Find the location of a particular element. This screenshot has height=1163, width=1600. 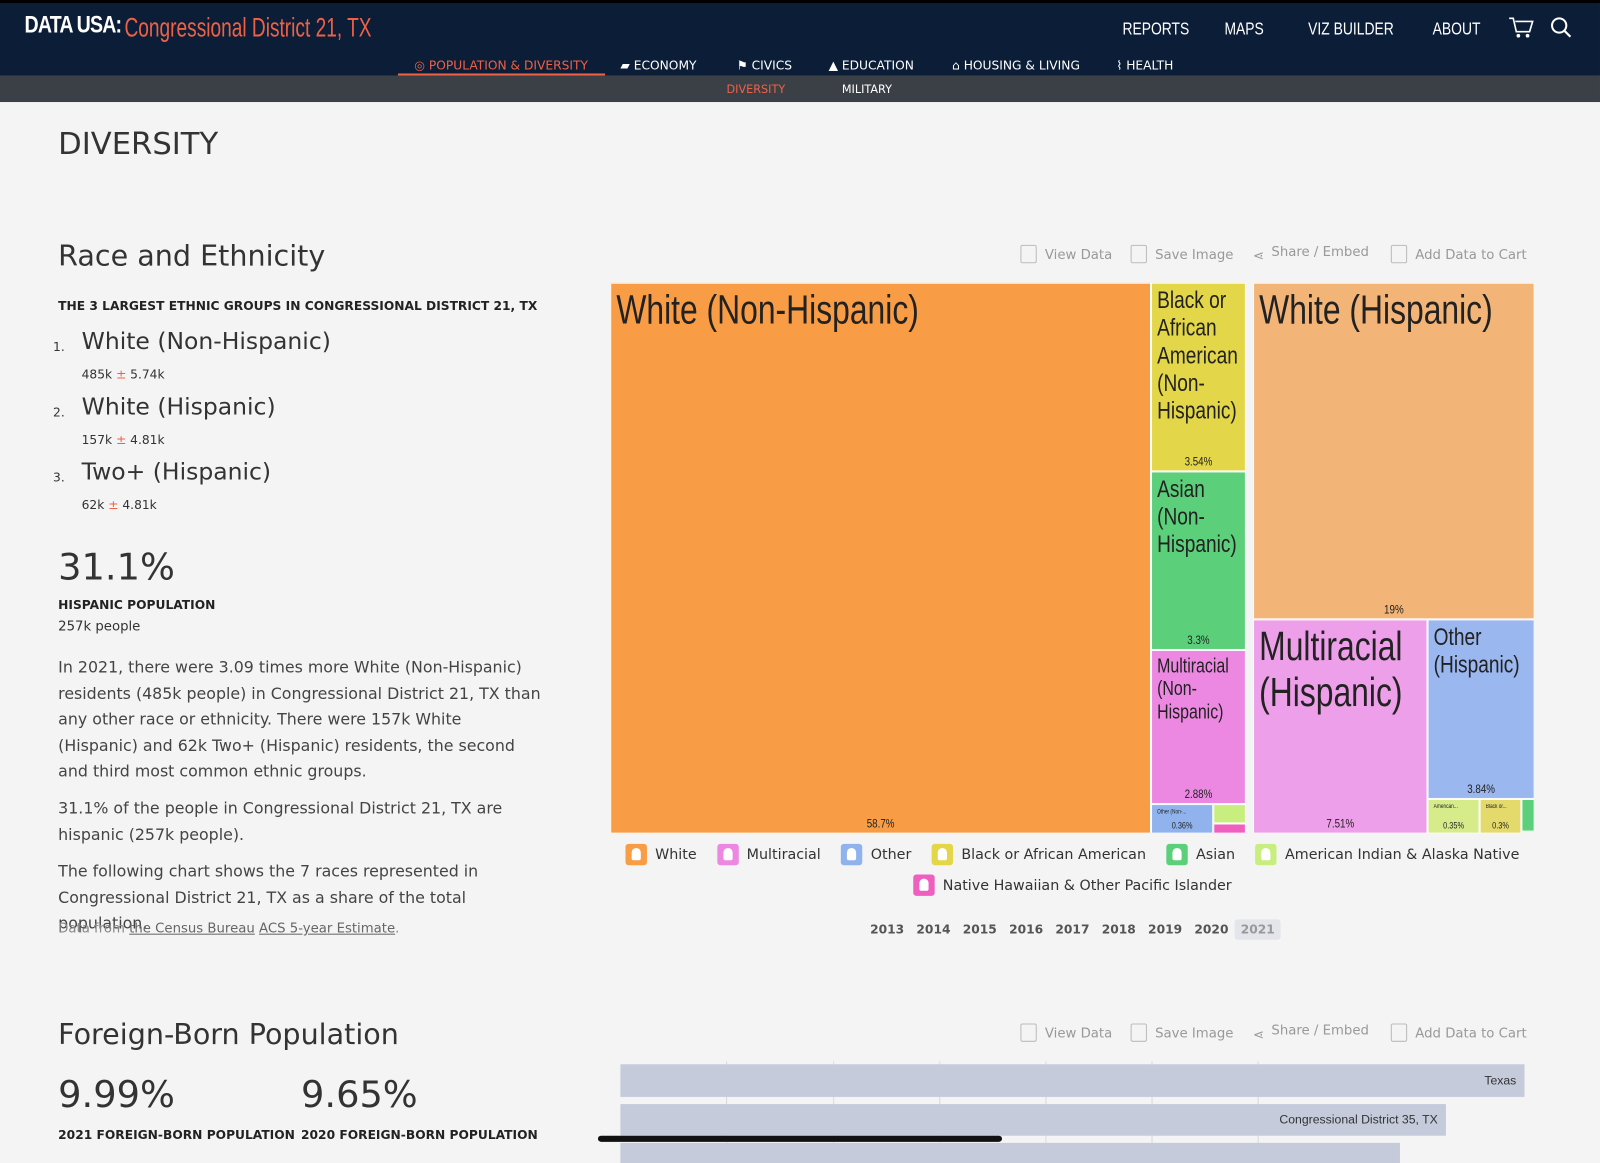

tab: ⌇ HEALTH is located at coordinates (1145, 65).